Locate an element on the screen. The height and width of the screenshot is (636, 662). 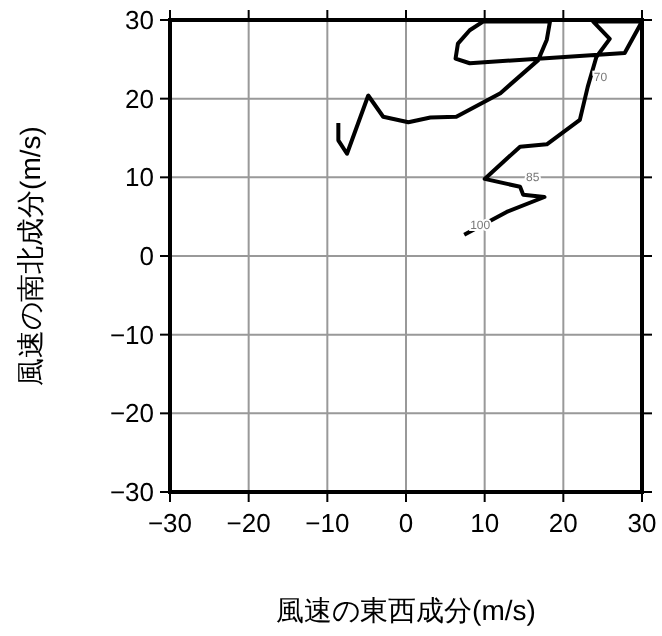
x-tick-label: −20 is located at coordinates (248, 523).